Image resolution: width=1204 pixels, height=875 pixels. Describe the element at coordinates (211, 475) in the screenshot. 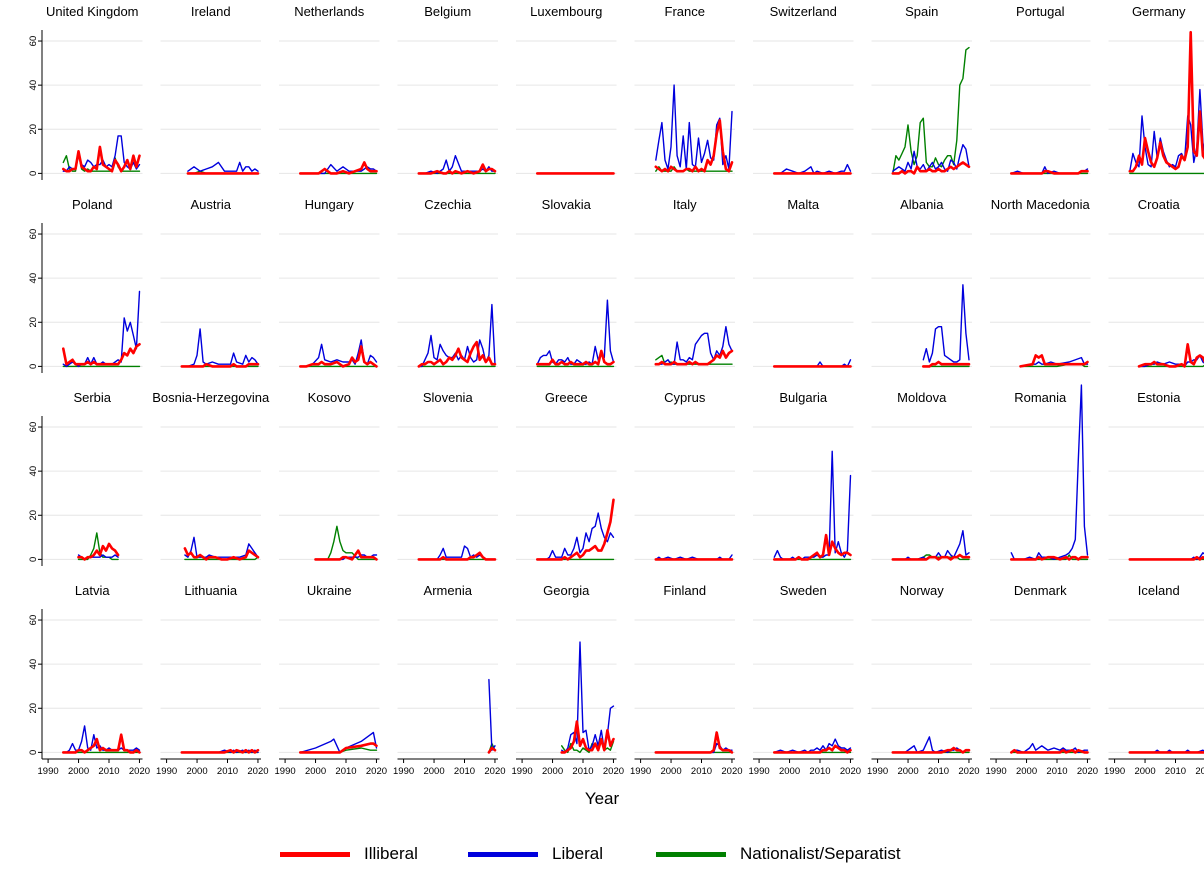

I see `panel-bosnia-herzegovina: Bosnia-Herzegovina` at that location.